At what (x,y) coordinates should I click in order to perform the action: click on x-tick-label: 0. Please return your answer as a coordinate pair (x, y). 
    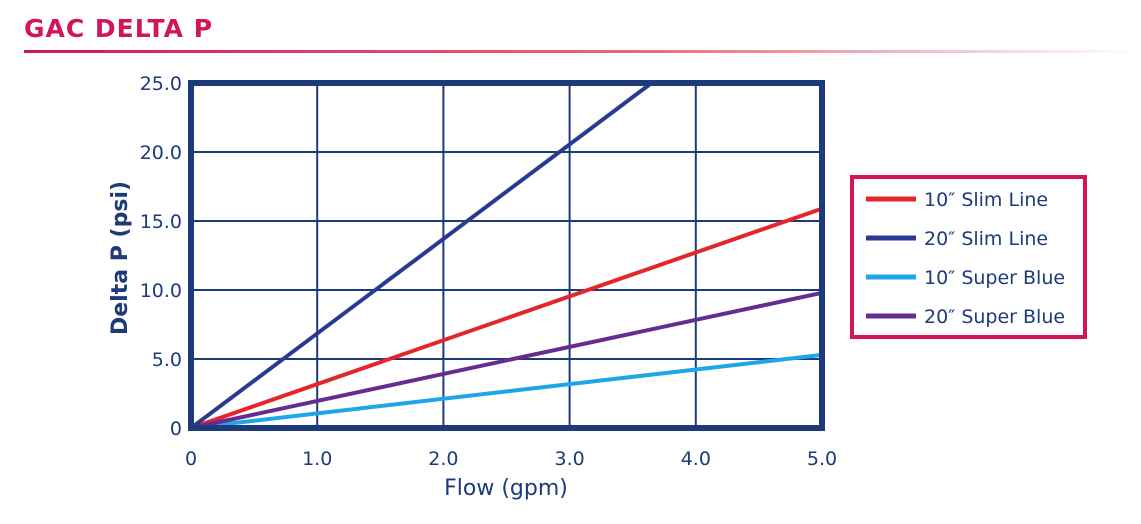
    Looking at the image, I should click on (191, 459).